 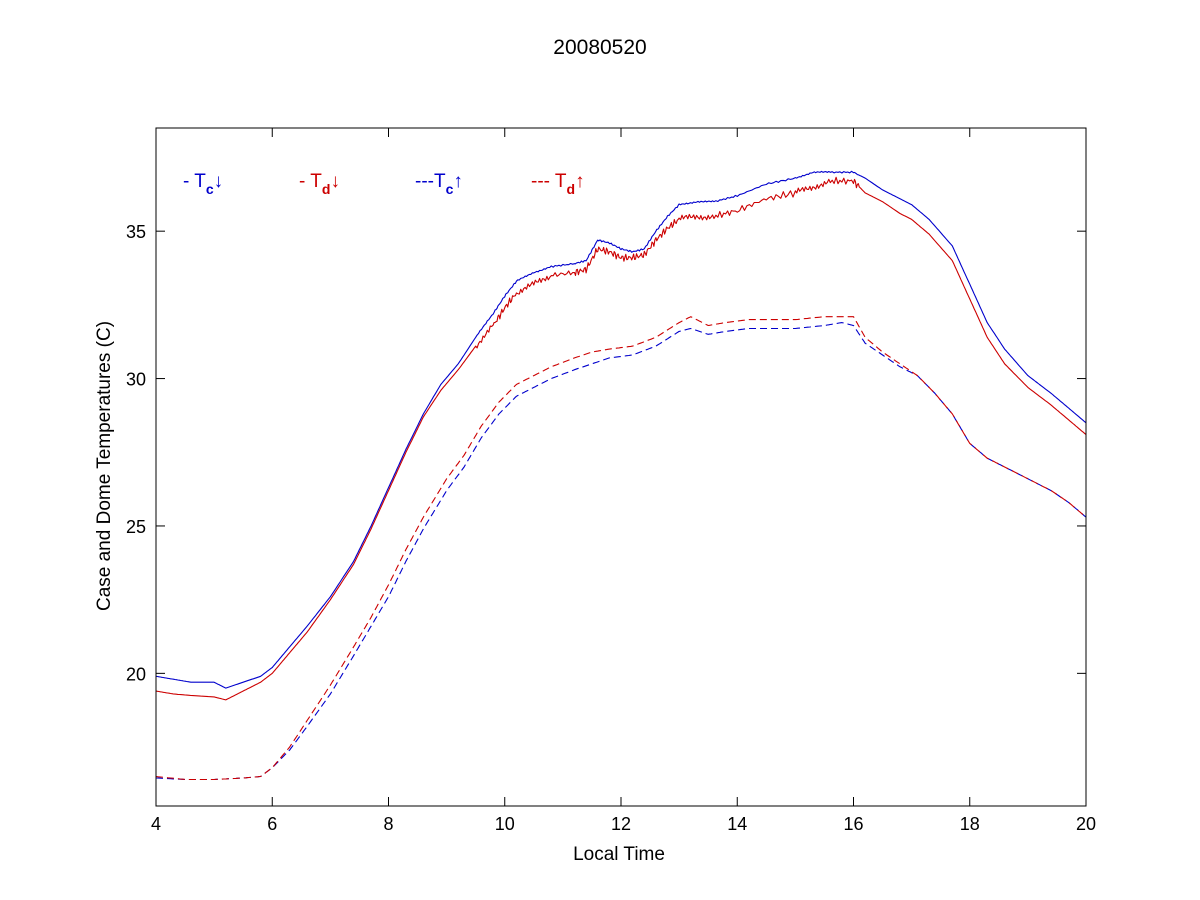 What do you see at coordinates (203, 184) in the screenshot?
I see `legend-entry-1: - Tc↓` at bounding box center [203, 184].